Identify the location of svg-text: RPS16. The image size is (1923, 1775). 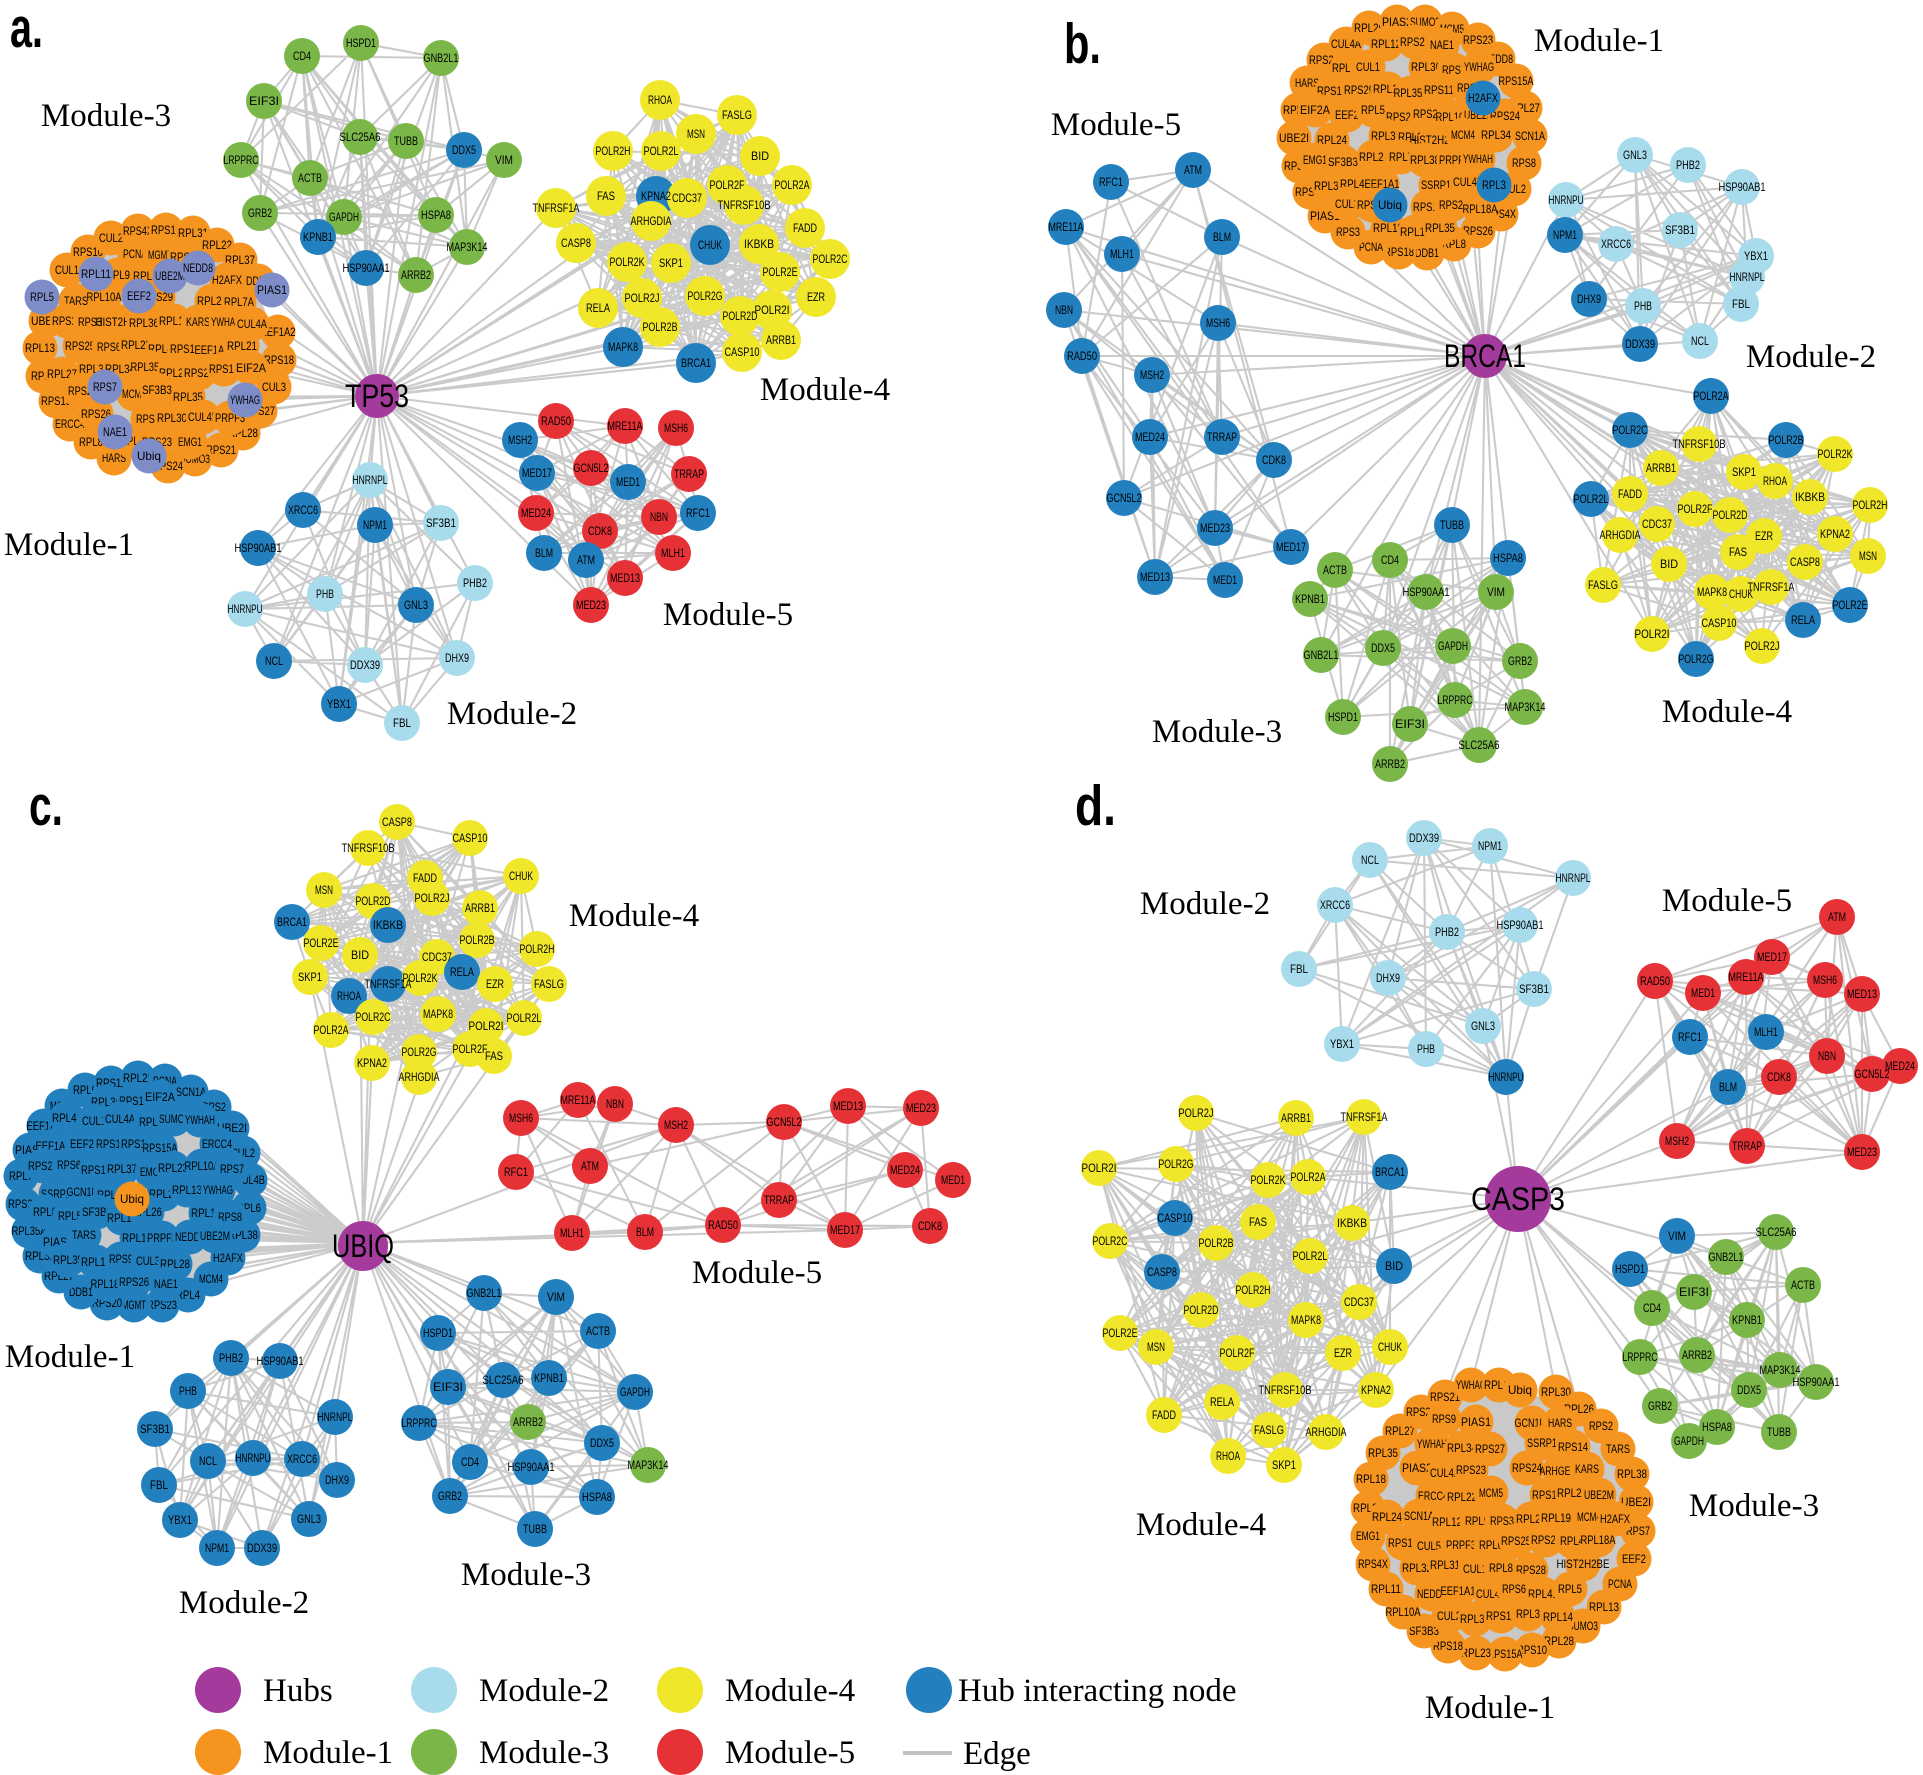
(96, 1170).